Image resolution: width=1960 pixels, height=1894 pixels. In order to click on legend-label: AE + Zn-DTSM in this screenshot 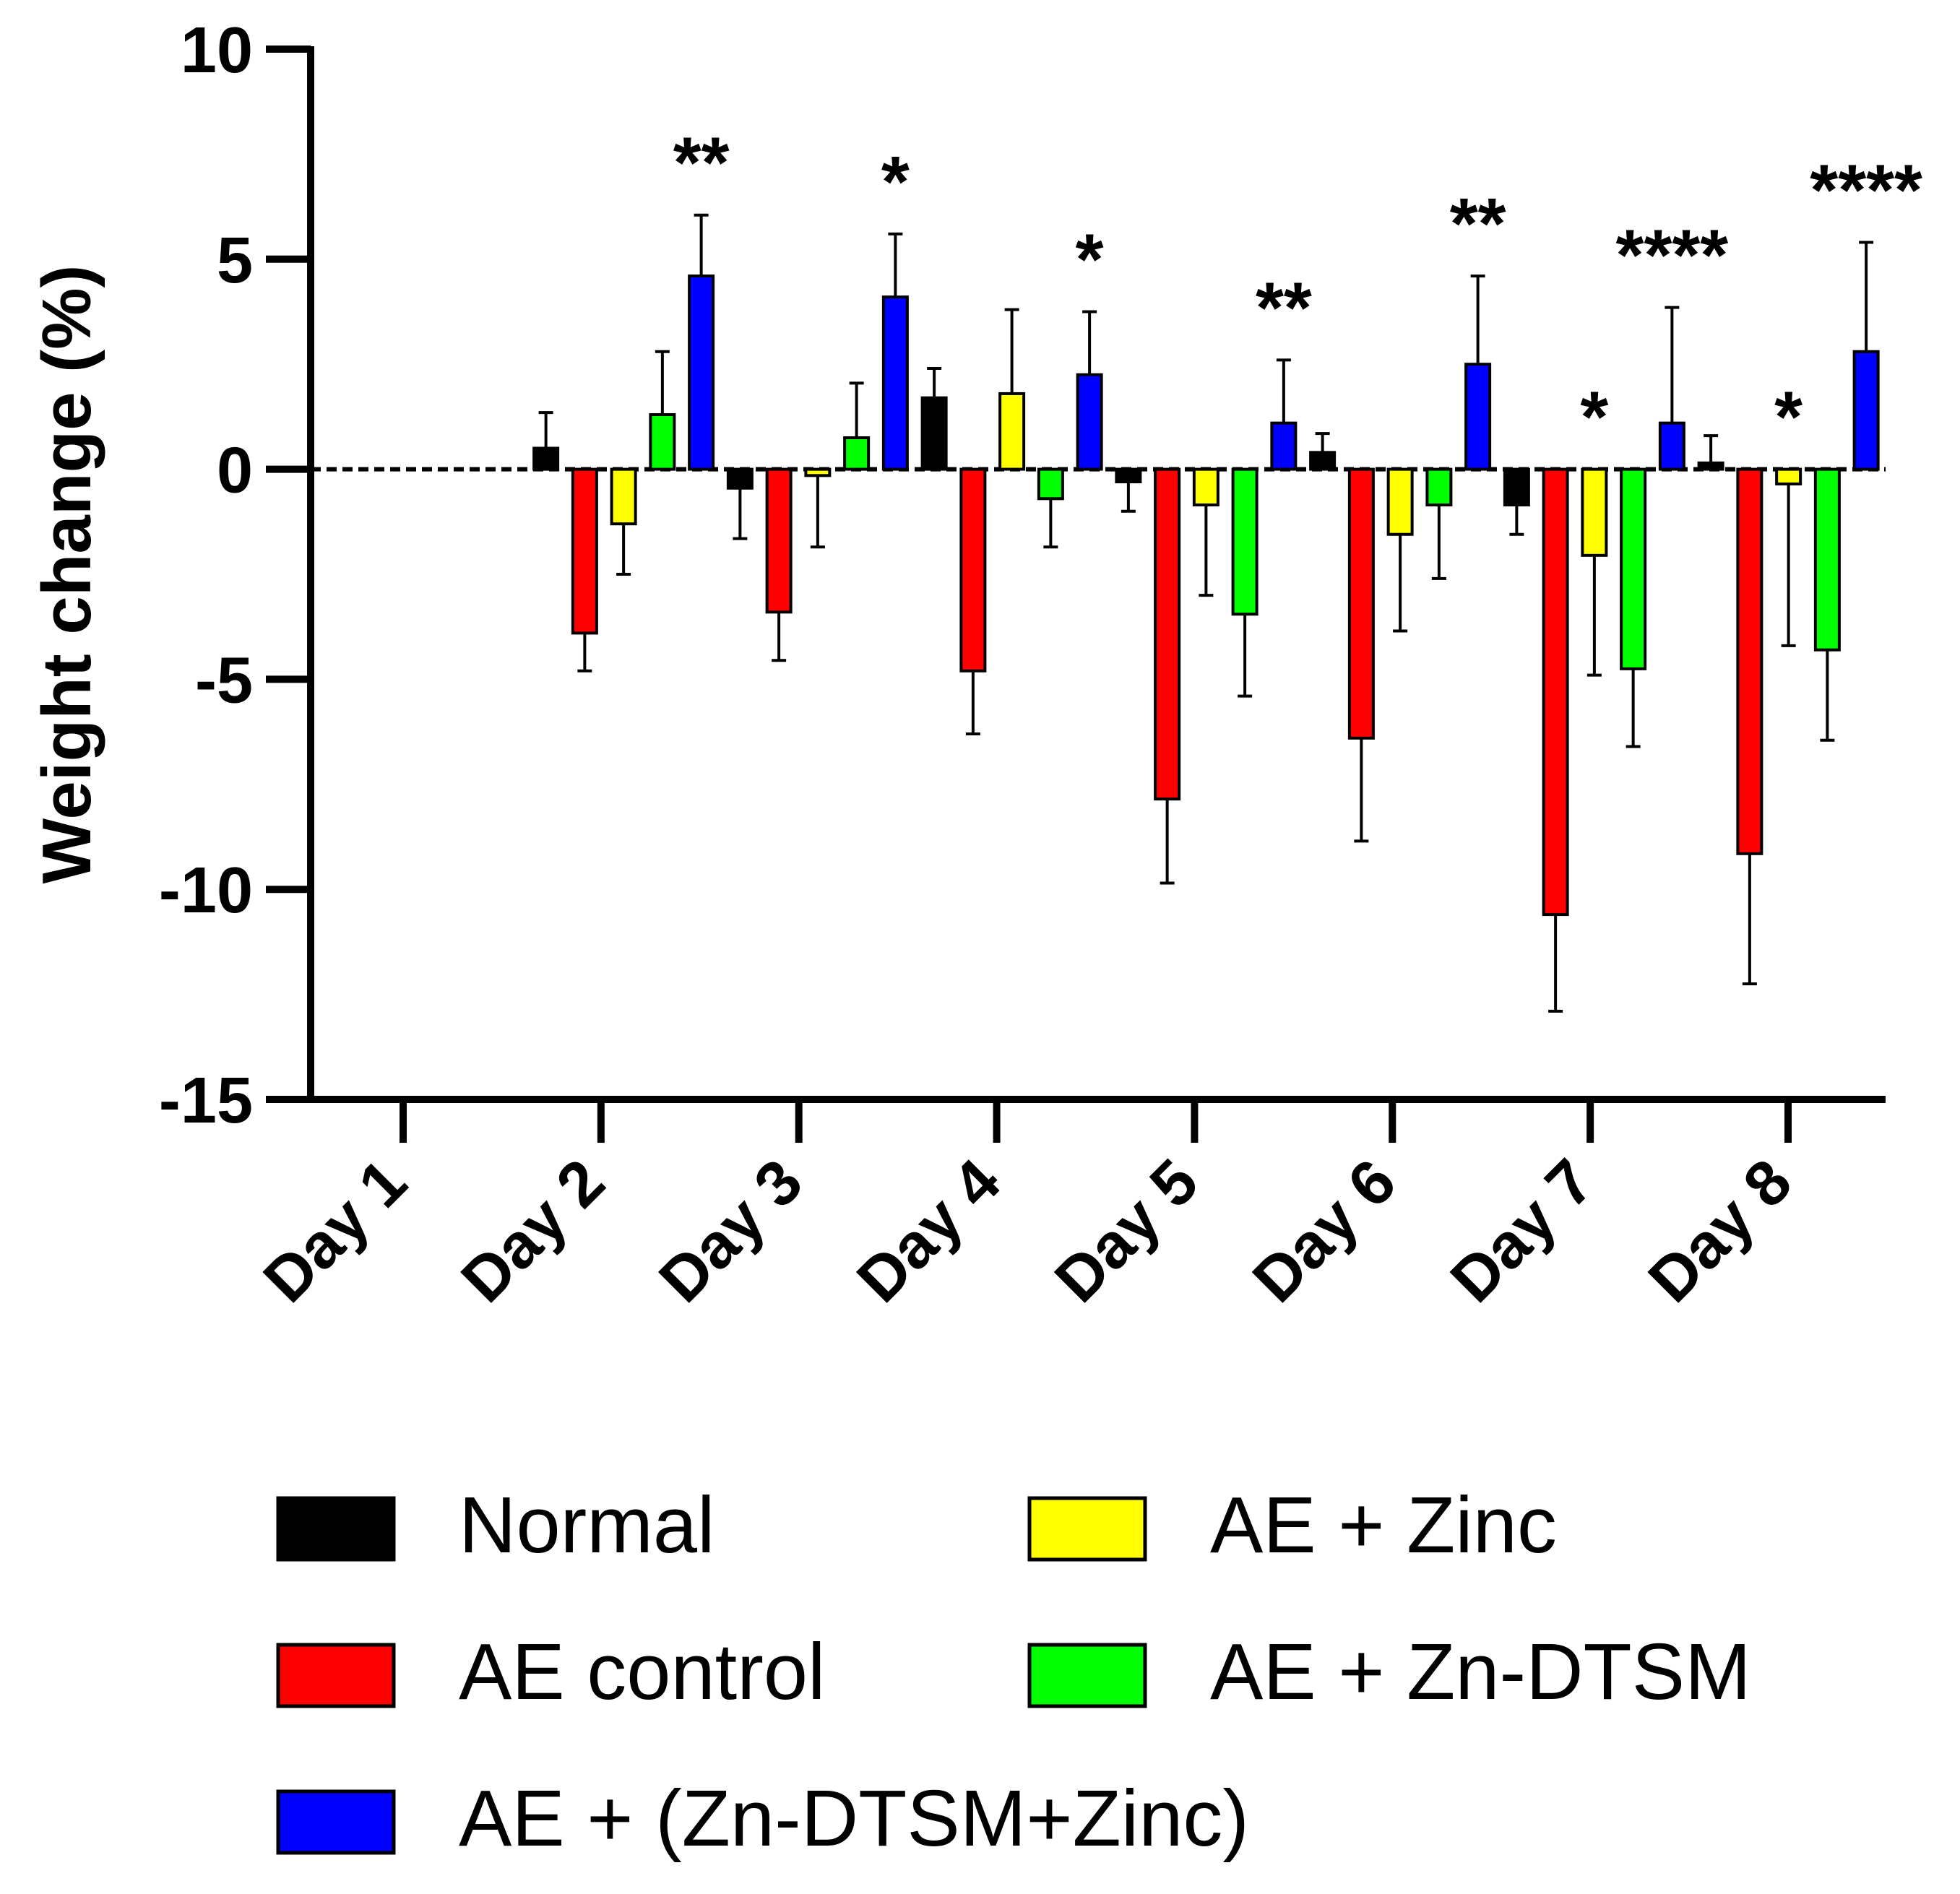, I will do `click(1480, 1671)`.